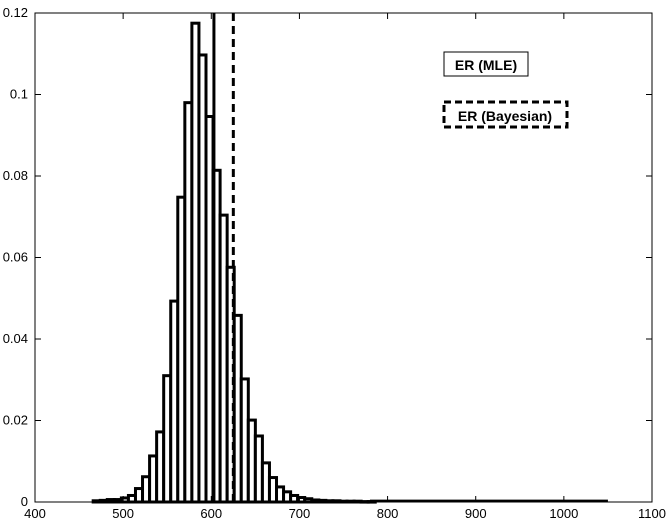  What do you see at coordinates (15, 12) in the screenshot?
I see `y-tick-label-6: 0.12` at bounding box center [15, 12].